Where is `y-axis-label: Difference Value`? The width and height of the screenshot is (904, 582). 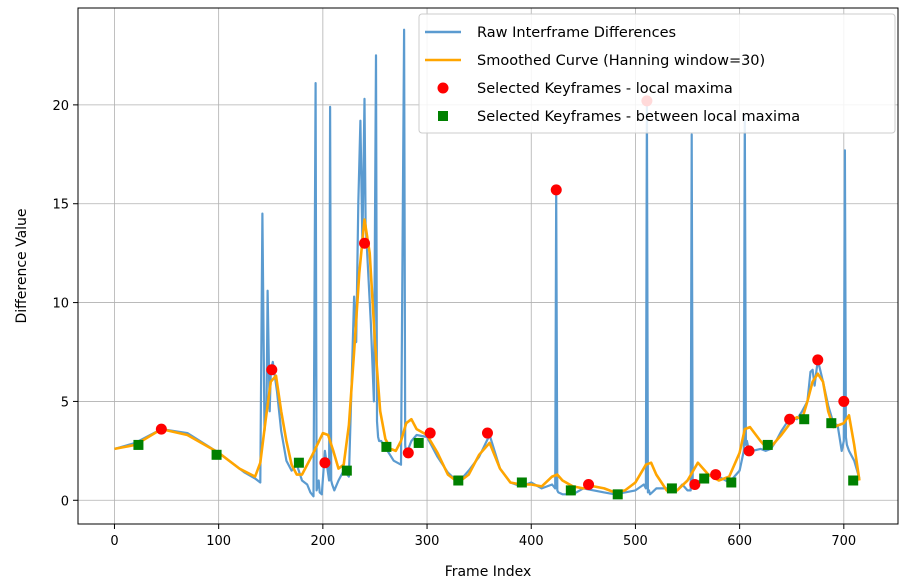 y-axis-label: Difference Value is located at coordinates (22, 265).